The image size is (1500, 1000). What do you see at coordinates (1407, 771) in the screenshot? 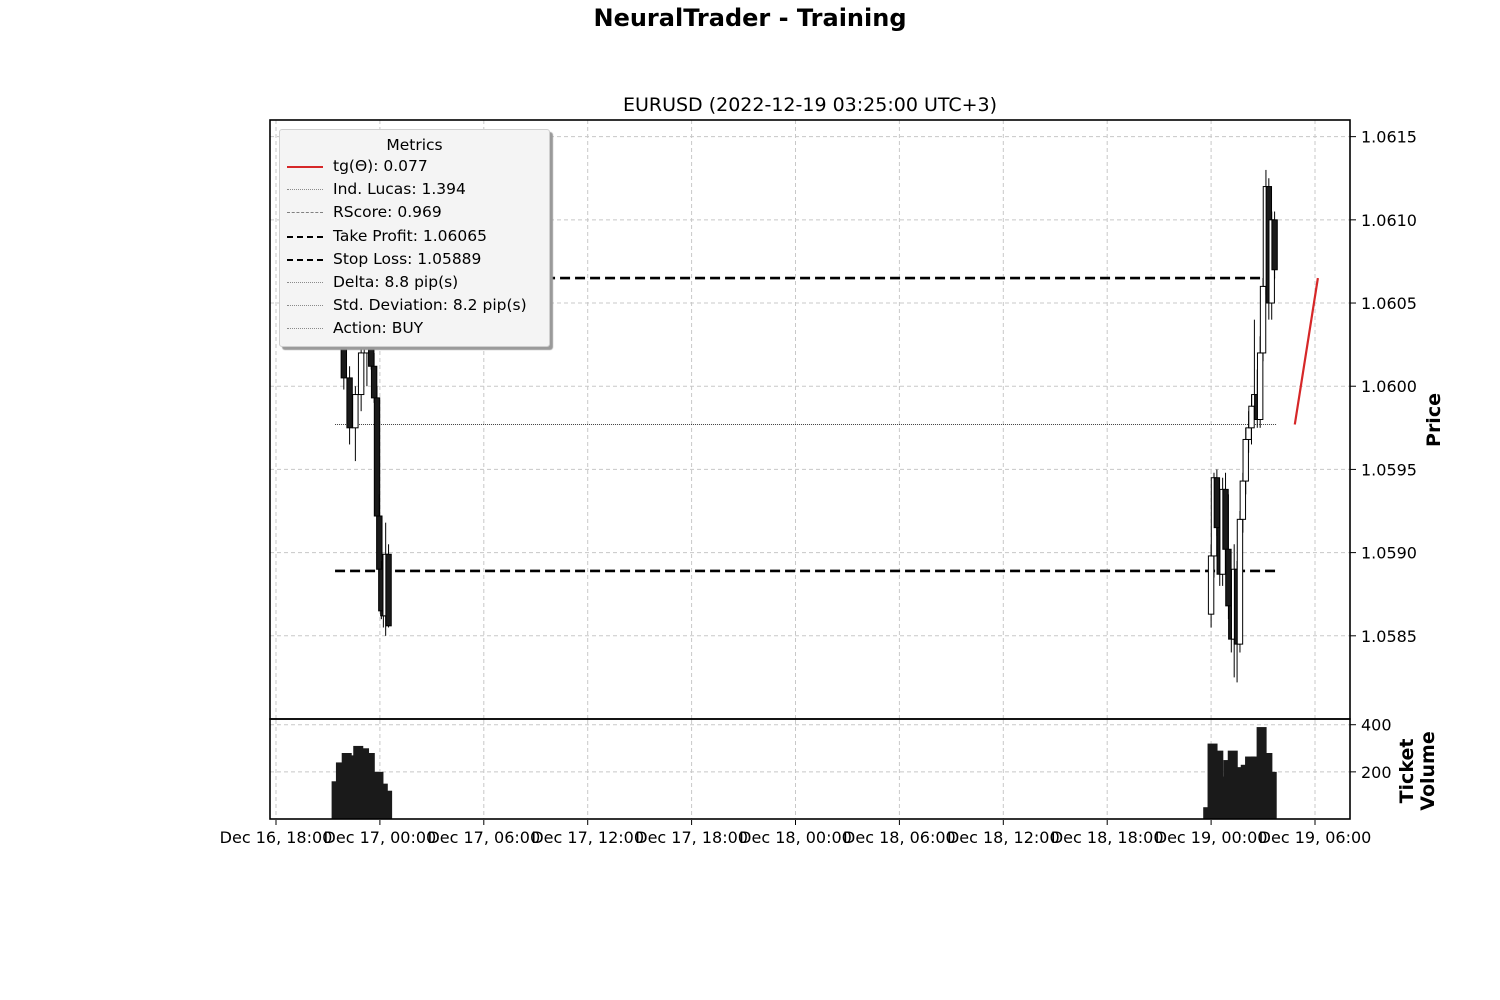
I see `volume-axis-label-line1: Ticket` at bounding box center [1407, 771].